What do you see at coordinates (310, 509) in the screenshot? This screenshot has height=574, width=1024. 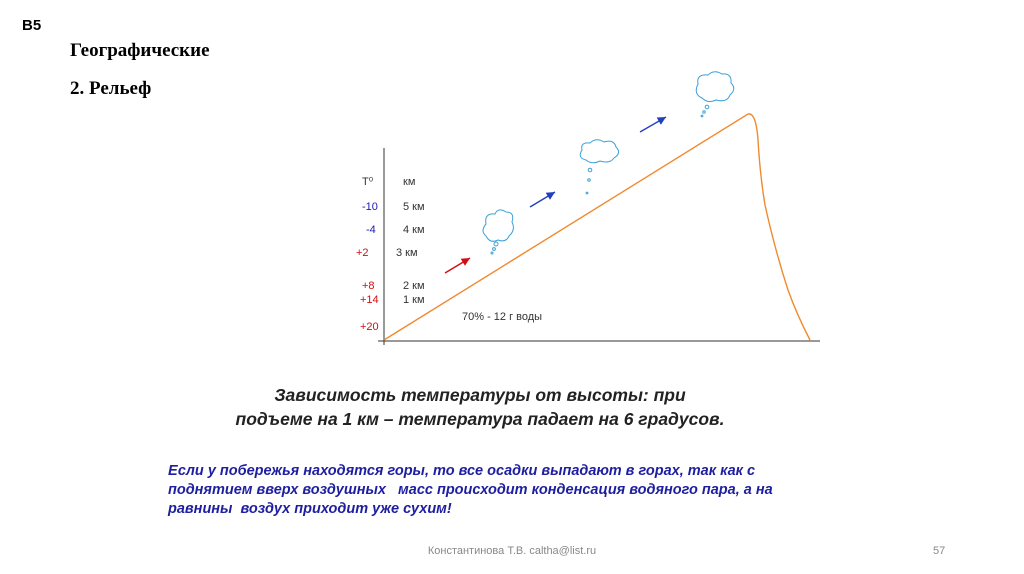 I see `note-line: равнины воздух приходит уже сухим!` at bounding box center [310, 509].